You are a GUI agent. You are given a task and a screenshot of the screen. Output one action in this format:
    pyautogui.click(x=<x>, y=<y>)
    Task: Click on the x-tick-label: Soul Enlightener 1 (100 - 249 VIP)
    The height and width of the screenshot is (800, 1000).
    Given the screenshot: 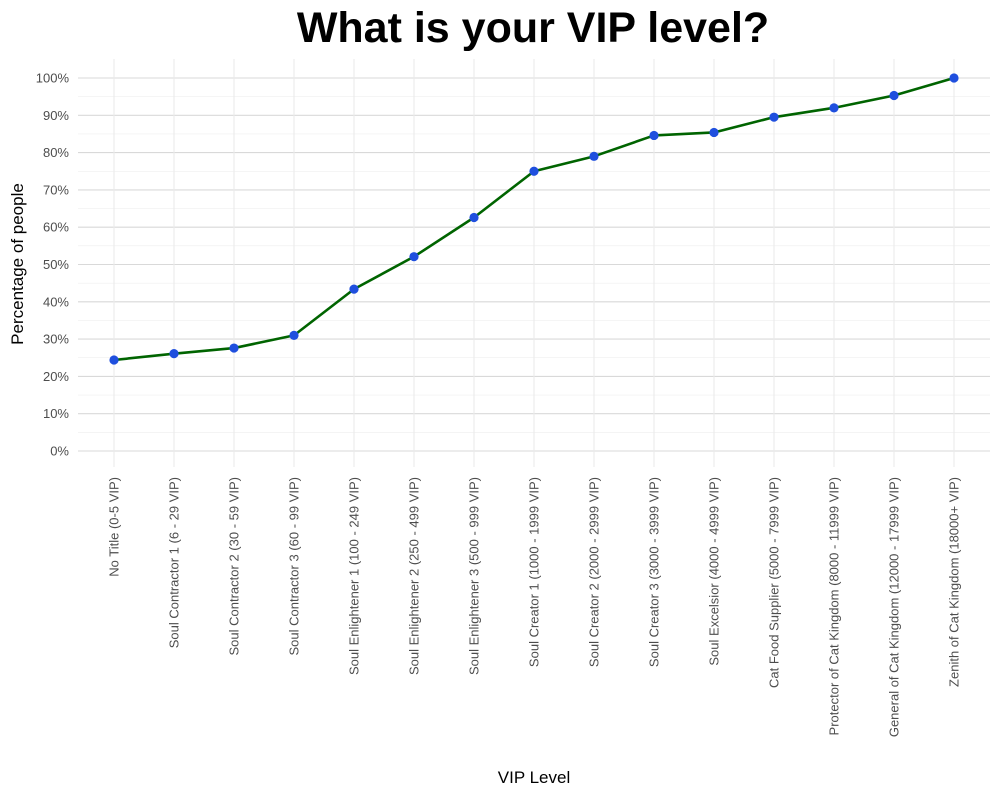 What is the action you would take?
    pyautogui.click(x=354, y=576)
    